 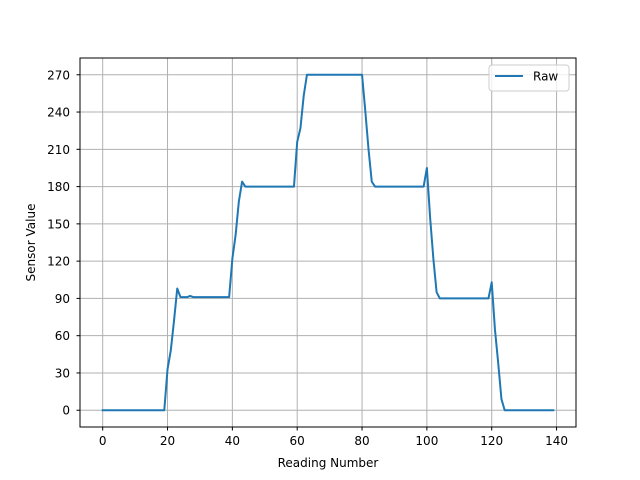 What do you see at coordinates (491, 441) in the screenshot?
I see `x-tick-label: 120` at bounding box center [491, 441].